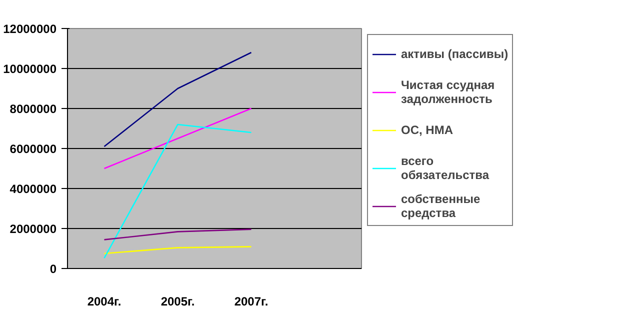 The width and height of the screenshot is (617, 327). Describe the element at coordinates (448, 92) in the screenshot. I see `legend-label: Чистая ссудная задолженность` at that location.